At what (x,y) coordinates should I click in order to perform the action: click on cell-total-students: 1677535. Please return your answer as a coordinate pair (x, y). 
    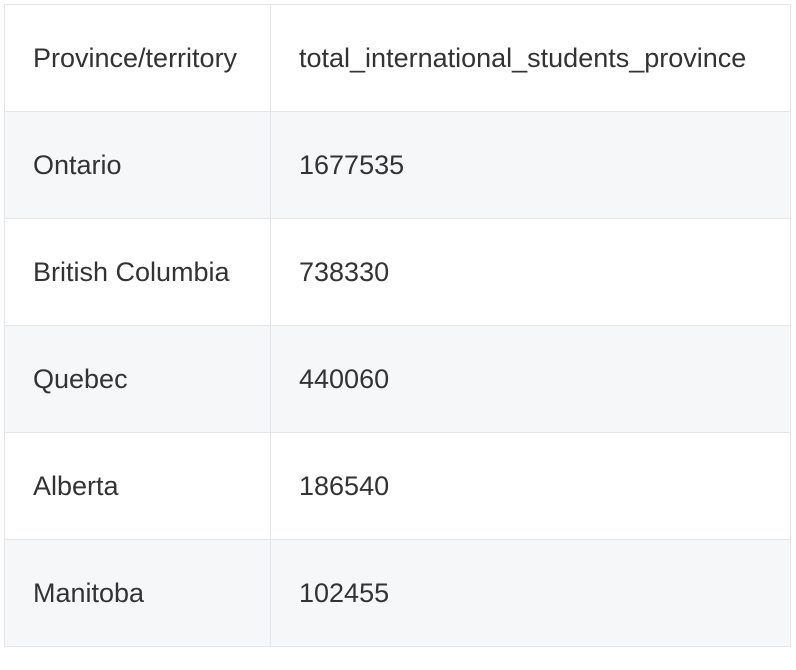
    Looking at the image, I should click on (530, 165).